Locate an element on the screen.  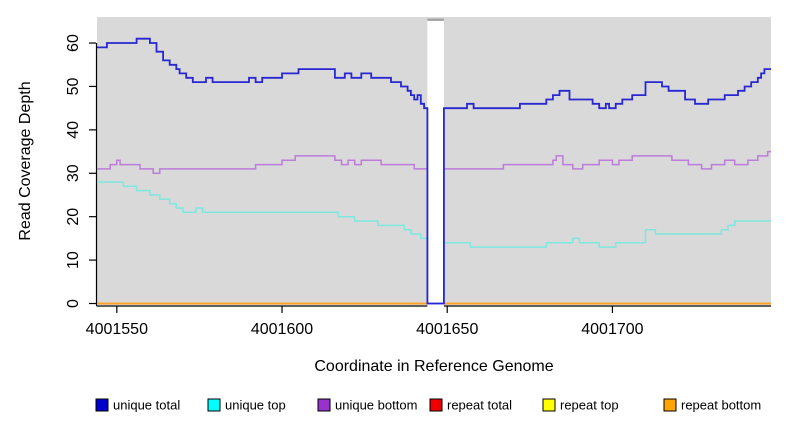
x-tick-label: 4001550 is located at coordinates (117, 329).